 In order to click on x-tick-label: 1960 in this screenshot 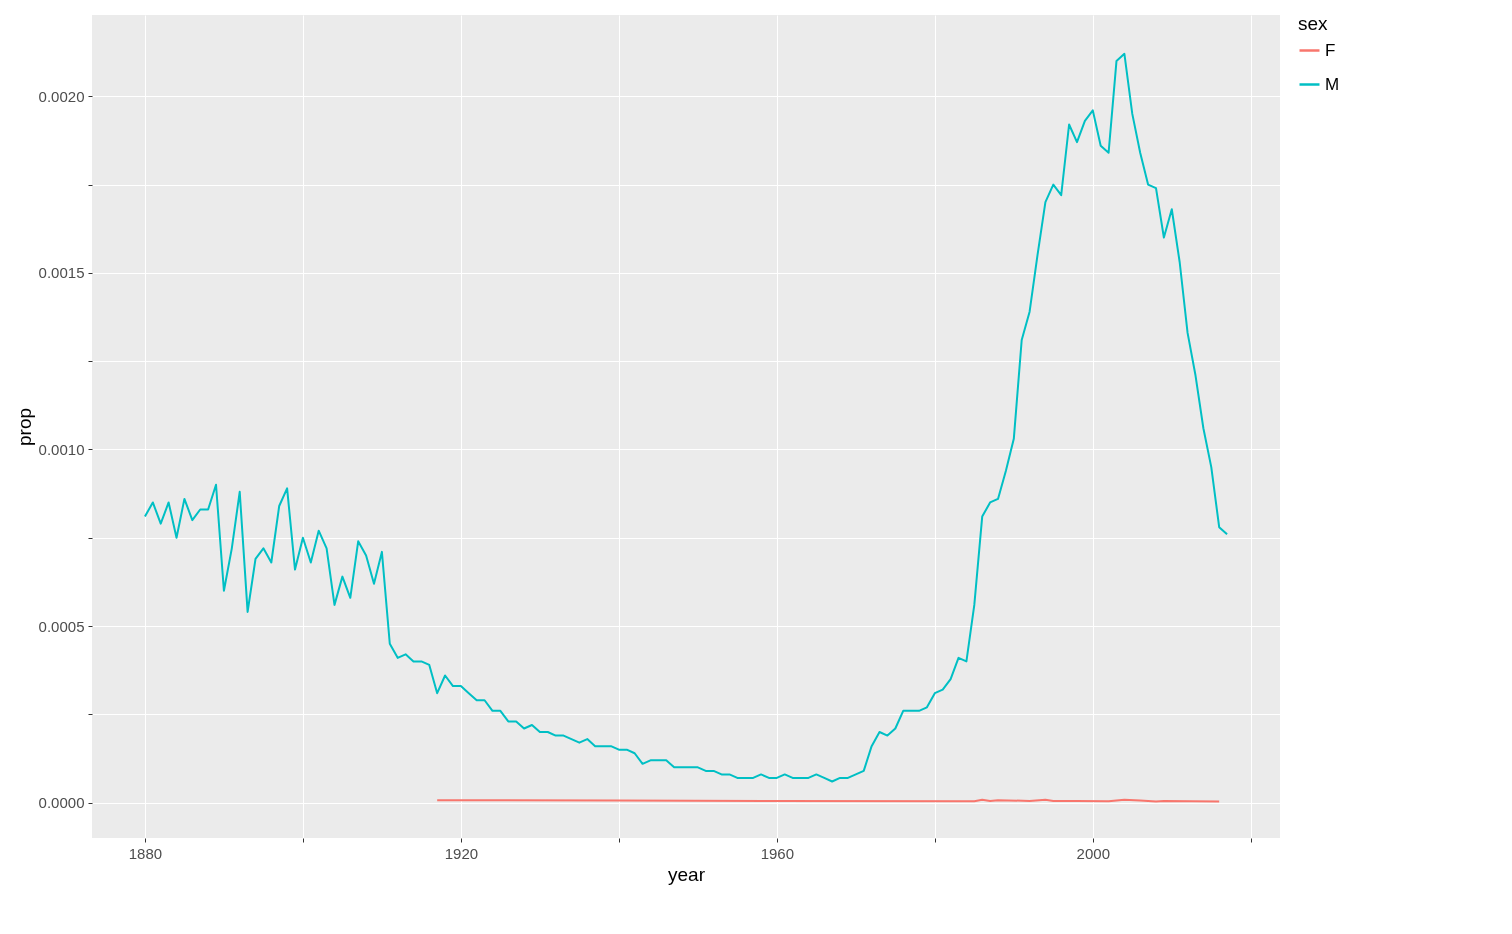, I will do `click(777, 853)`.